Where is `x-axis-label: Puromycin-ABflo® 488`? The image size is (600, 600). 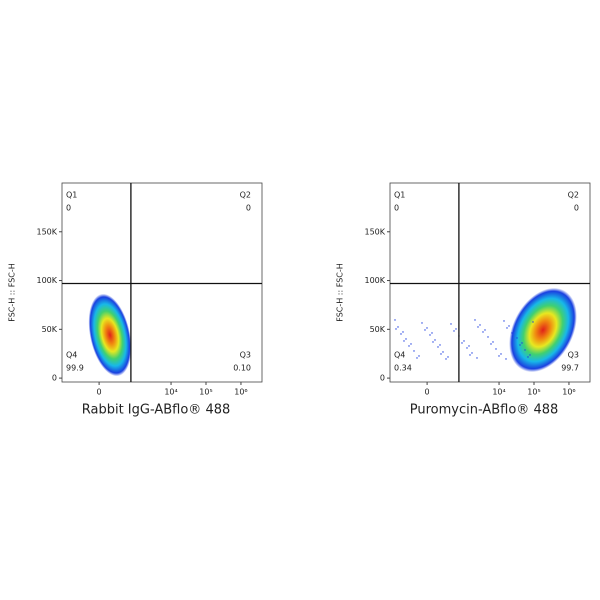 x-axis-label: Puromycin-ABflo® 488 is located at coordinates (484, 410).